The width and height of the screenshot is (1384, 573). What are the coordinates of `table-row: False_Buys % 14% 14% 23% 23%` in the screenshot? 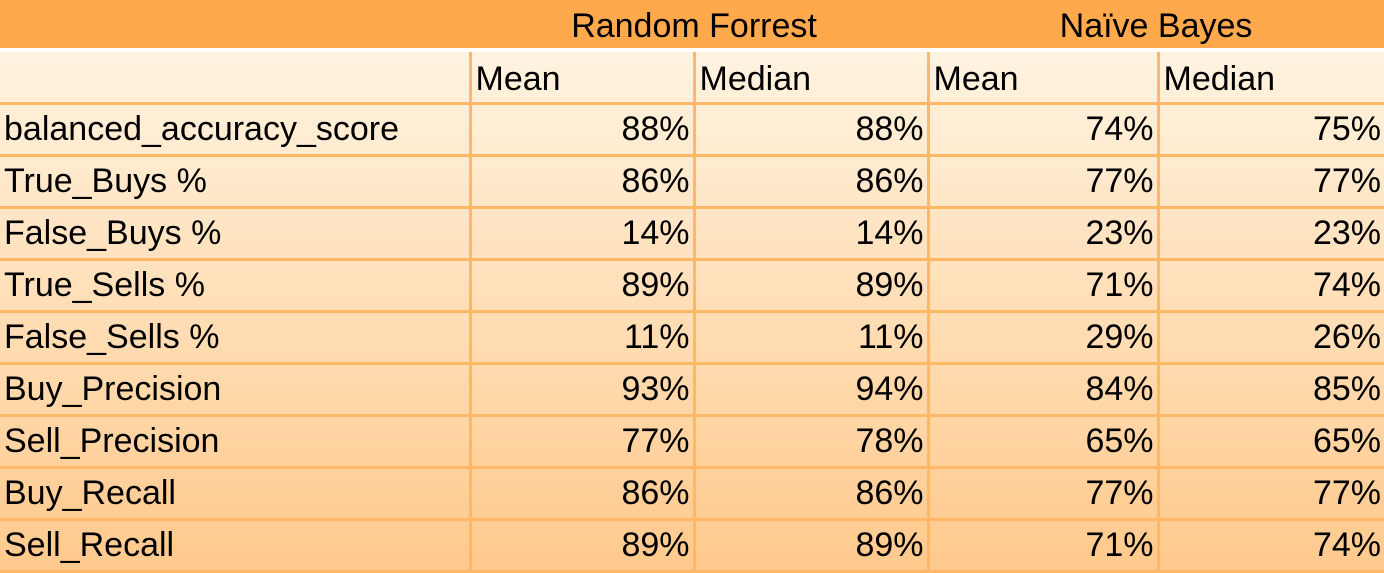 It's located at (692, 234).